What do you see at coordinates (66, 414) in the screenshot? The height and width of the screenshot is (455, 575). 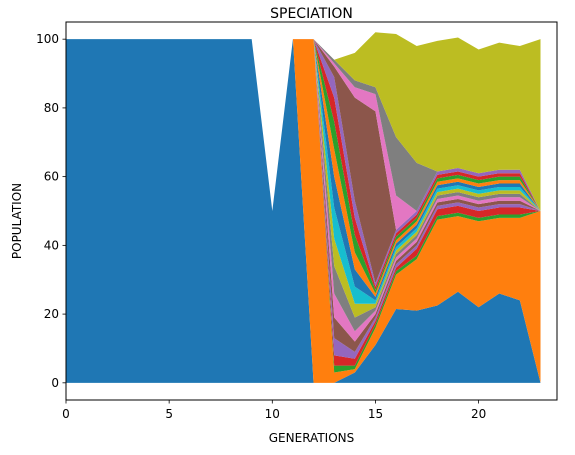 I see `x-tick-label: 0` at bounding box center [66, 414].